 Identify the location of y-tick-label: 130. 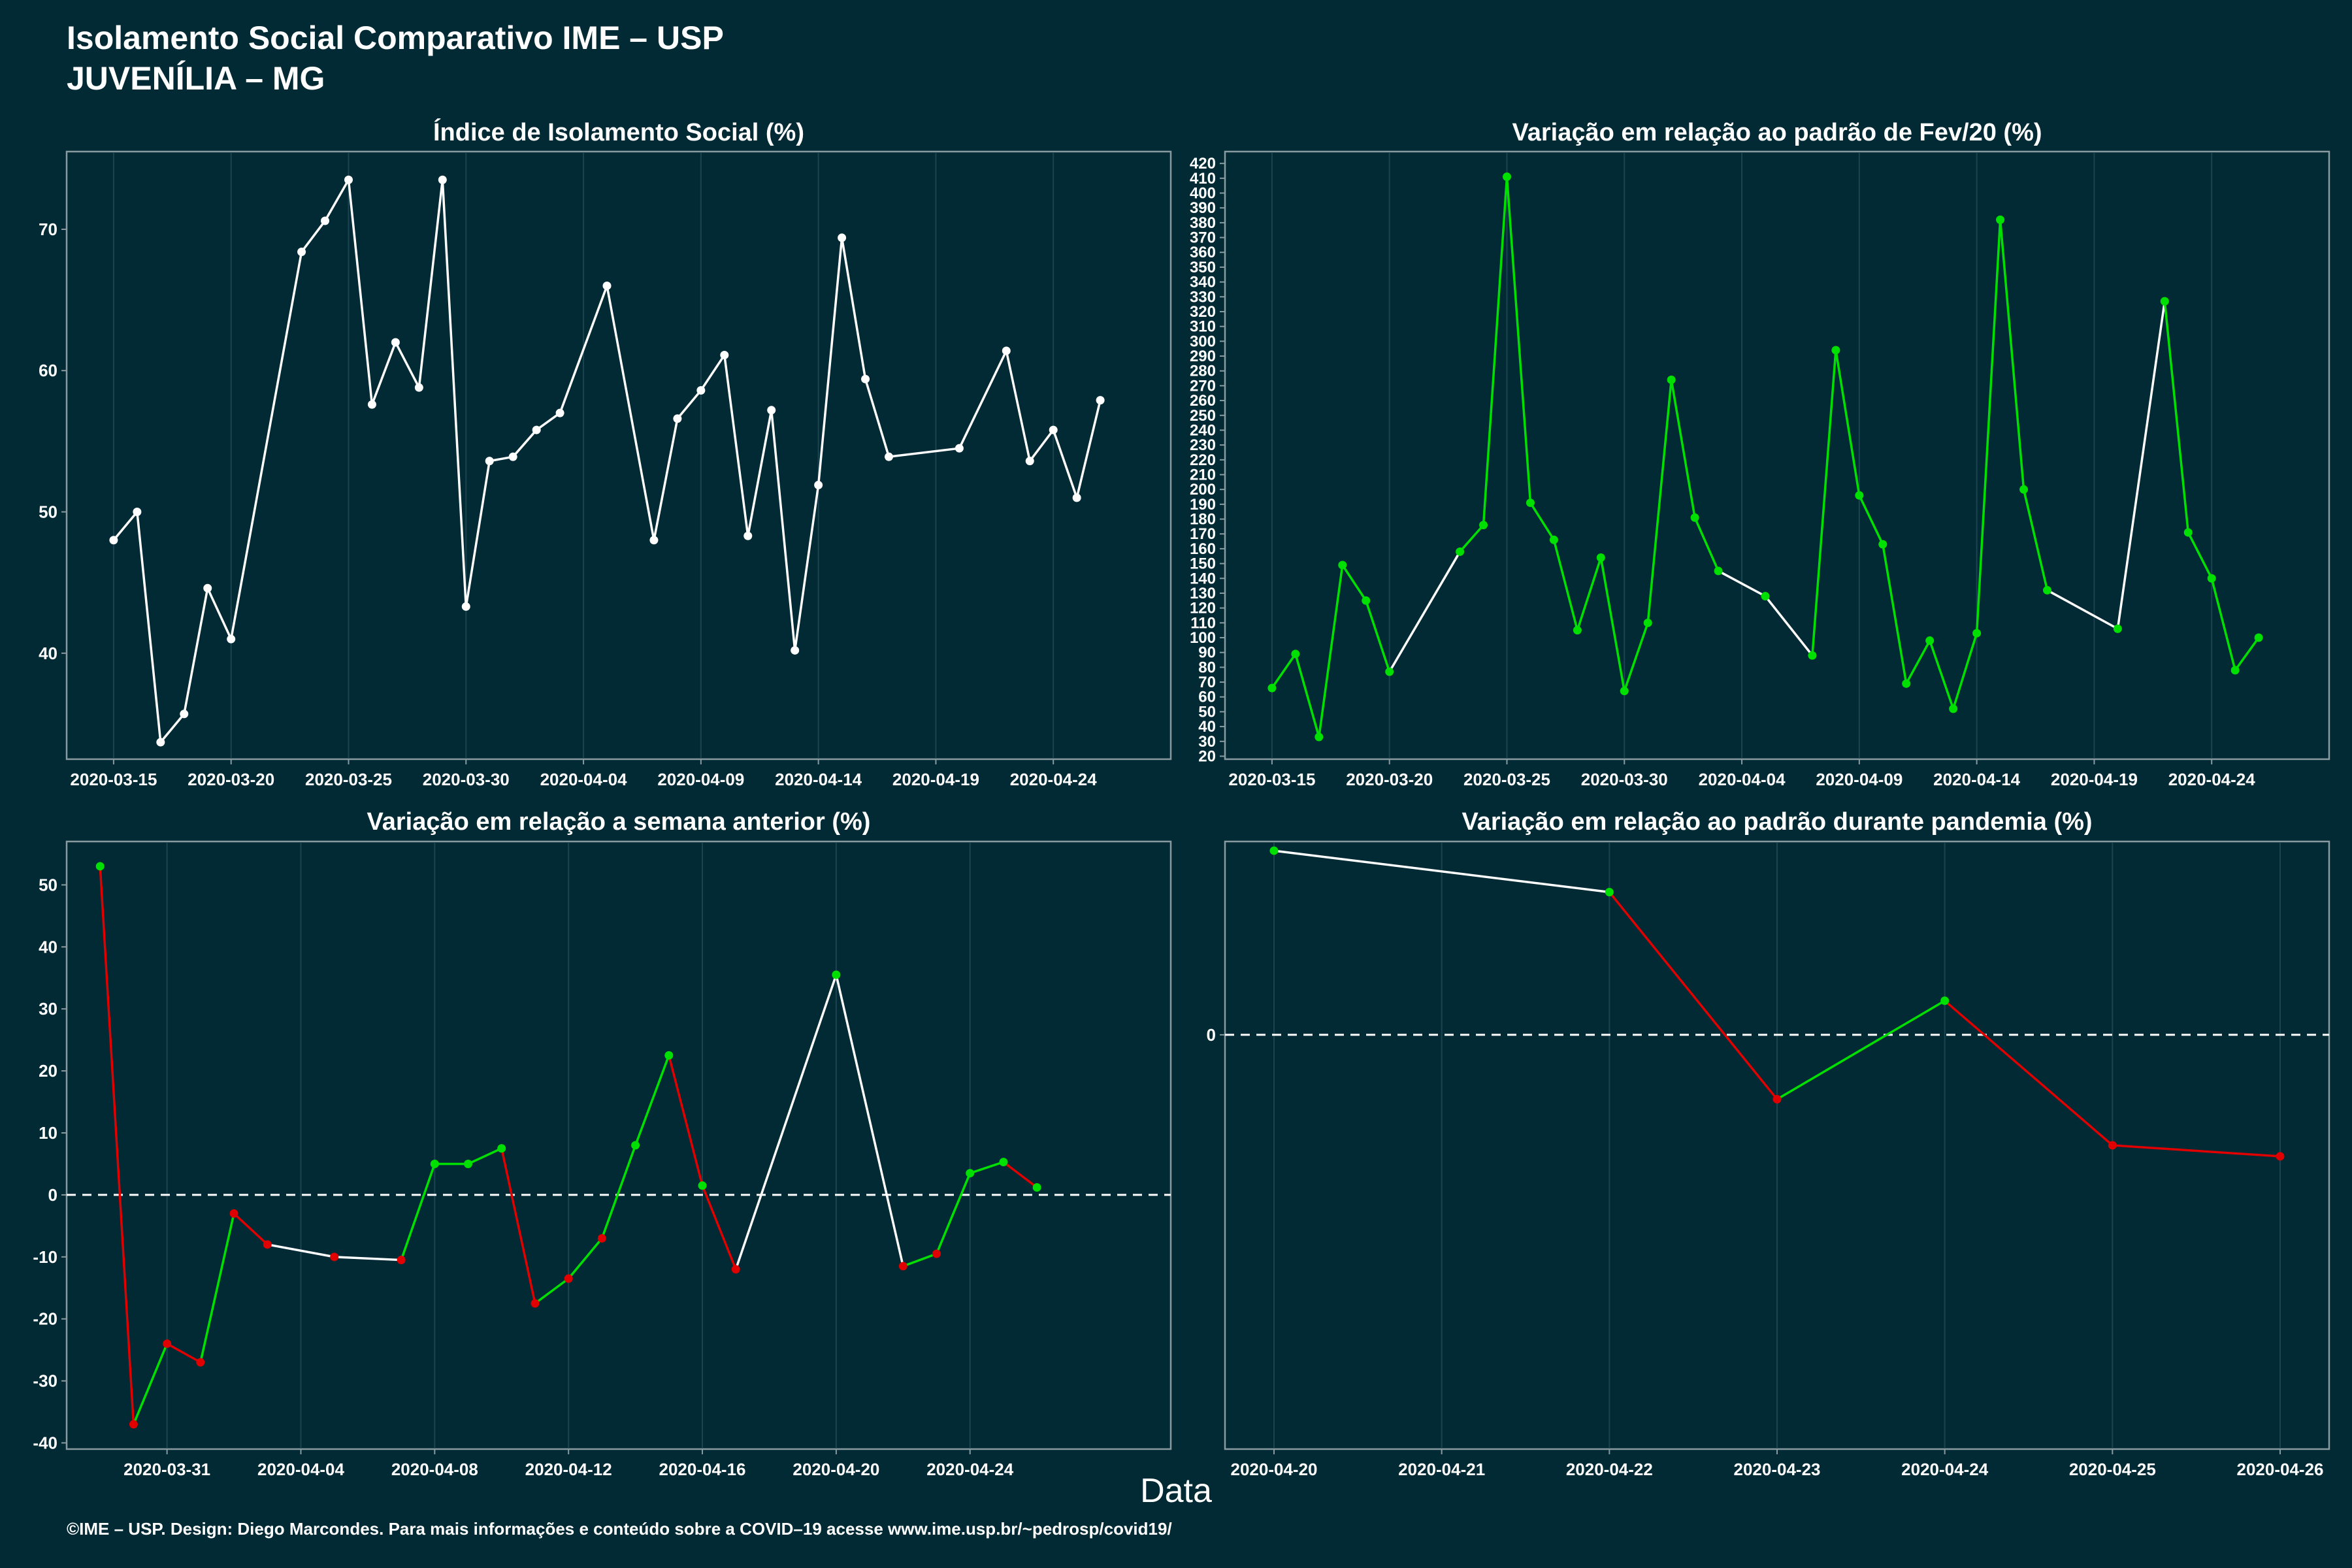
(1203, 593).